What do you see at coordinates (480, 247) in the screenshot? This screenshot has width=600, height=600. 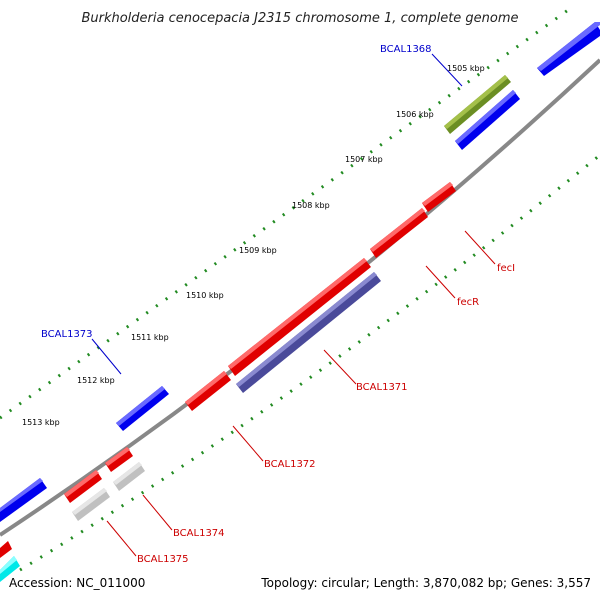 I see `leader-feci` at bounding box center [480, 247].